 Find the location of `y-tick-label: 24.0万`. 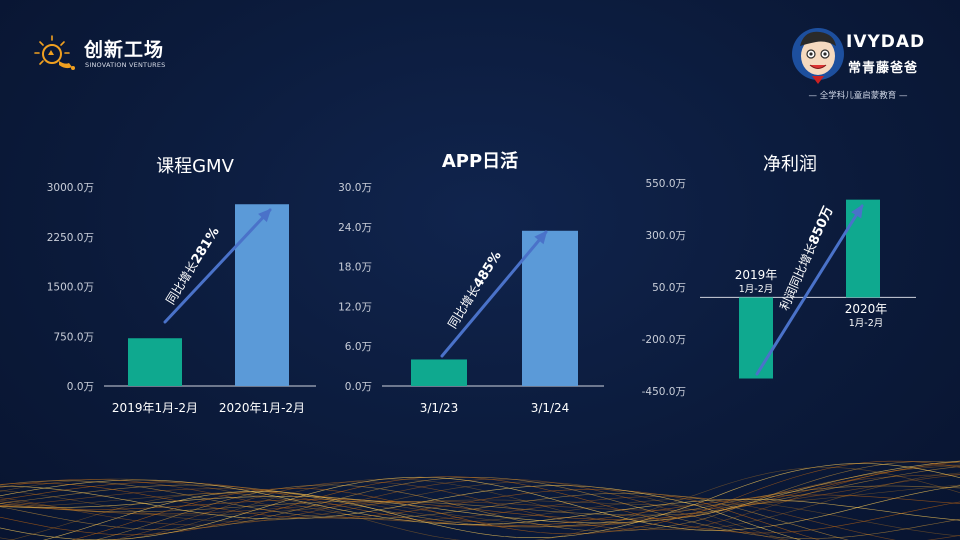

y-tick-label: 24.0万 is located at coordinates (355, 228).